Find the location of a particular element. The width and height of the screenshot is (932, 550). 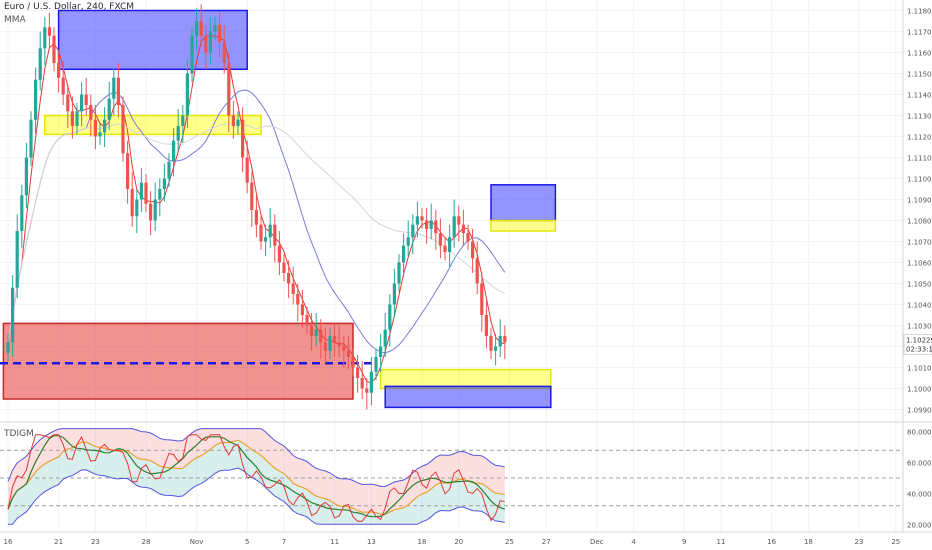

price-tick-4: 1.11400 is located at coordinates (919, 96).